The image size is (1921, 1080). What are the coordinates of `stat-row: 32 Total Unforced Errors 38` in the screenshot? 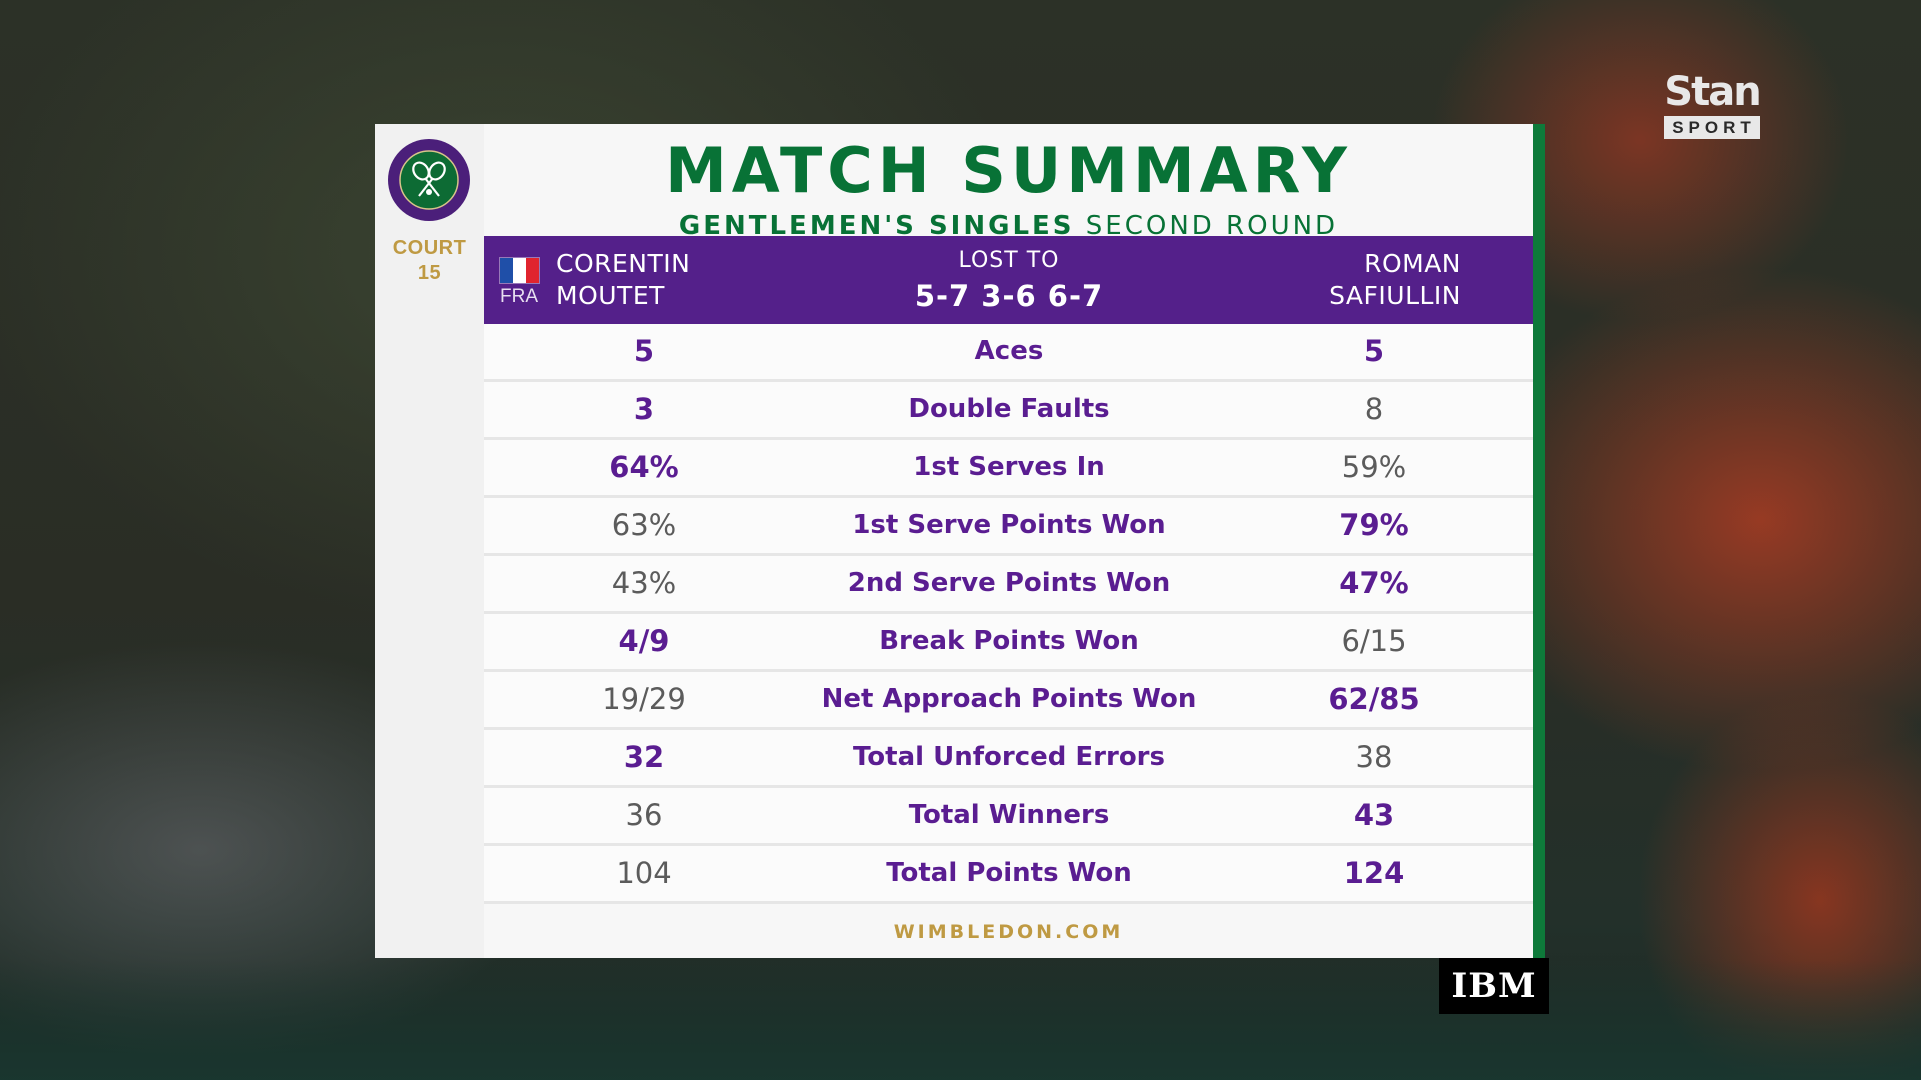 It's located at (1008, 759).